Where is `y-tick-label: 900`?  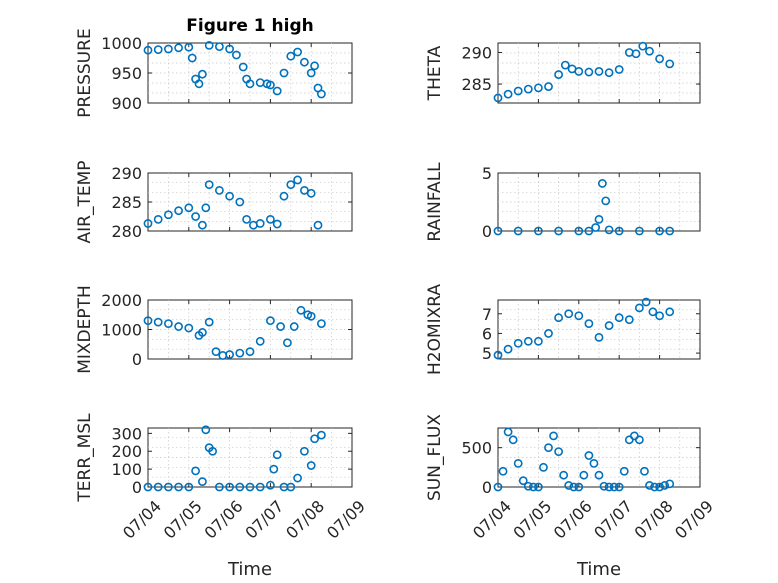 y-tick-label: 900 is located at coordinates (126, 103).